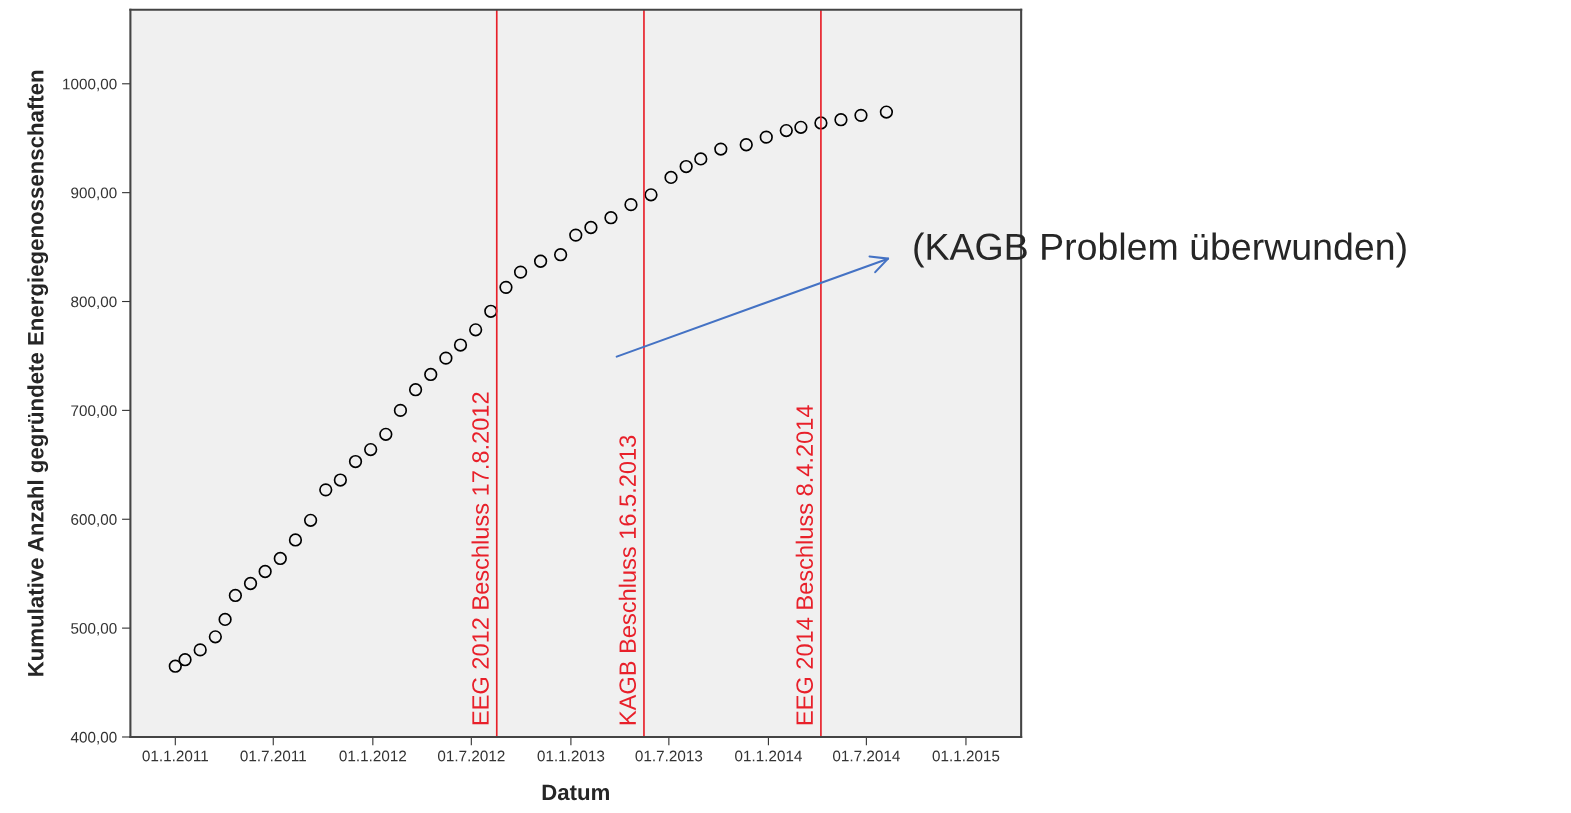  I want to click on y-tick-label: 900,00, so click(94, 194).